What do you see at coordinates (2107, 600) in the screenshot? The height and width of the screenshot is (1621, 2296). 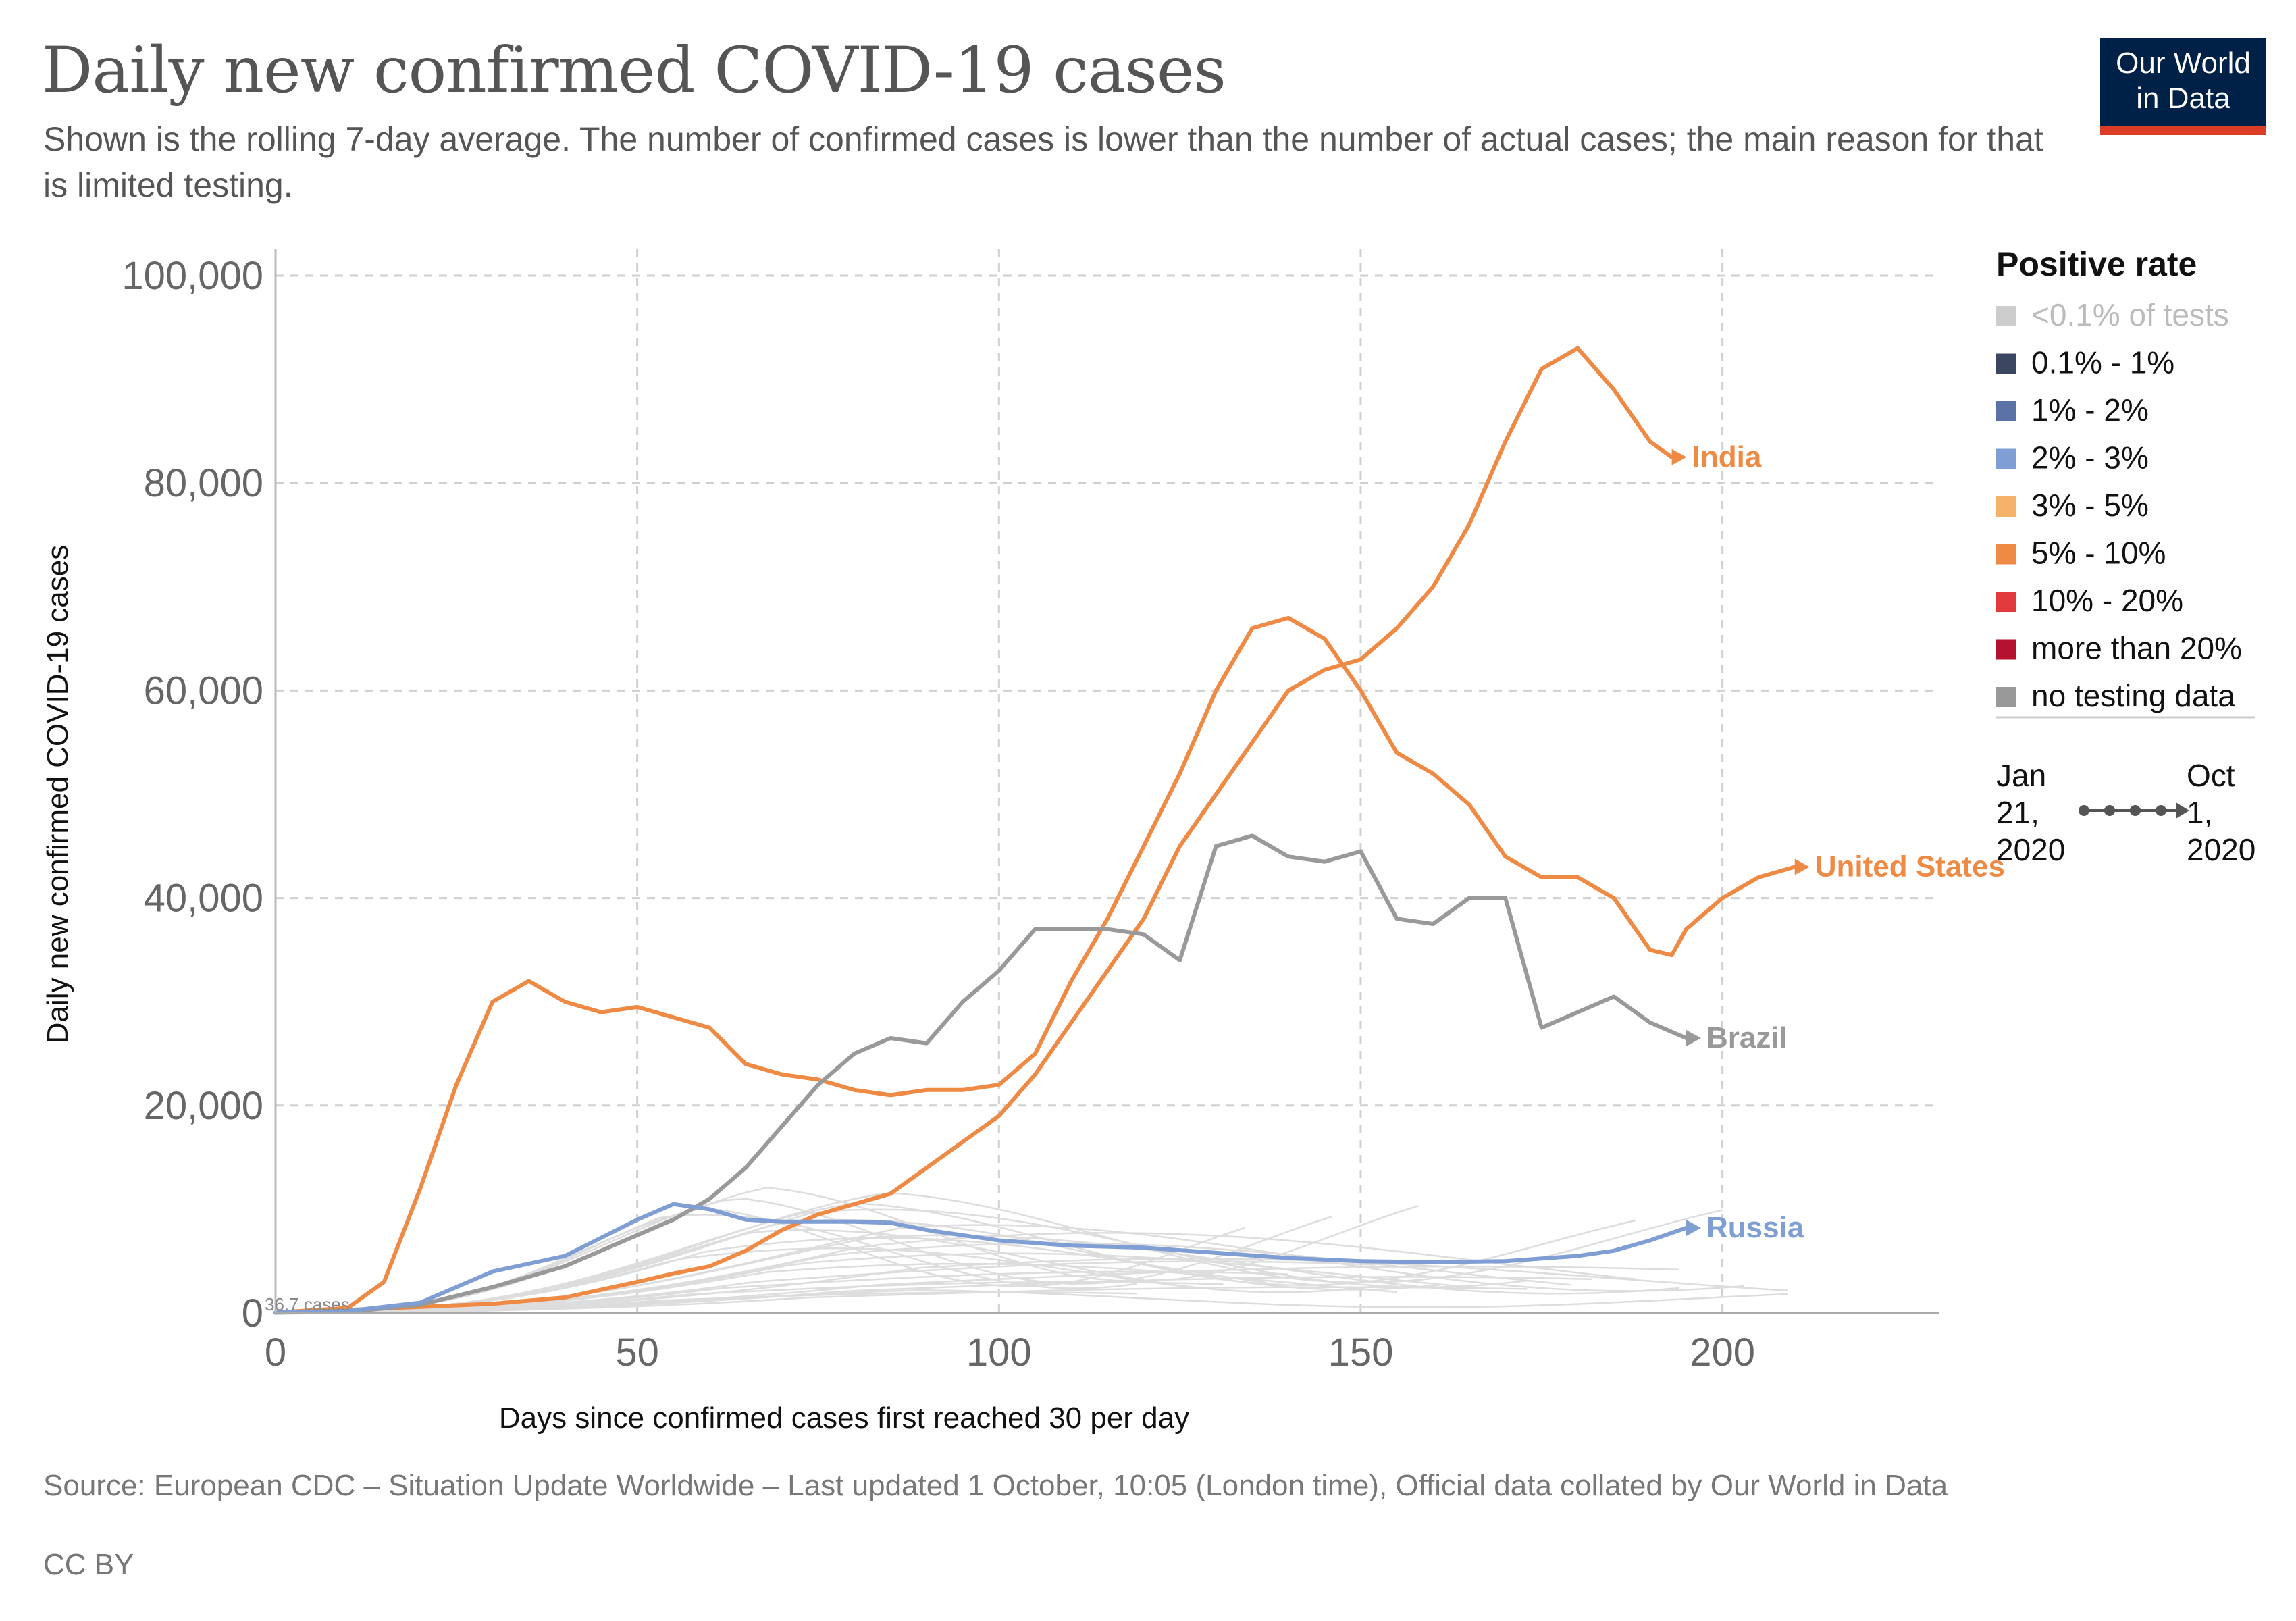 I see `legend-item-label: 10% - 20%` at bounding box center [2107, 600].